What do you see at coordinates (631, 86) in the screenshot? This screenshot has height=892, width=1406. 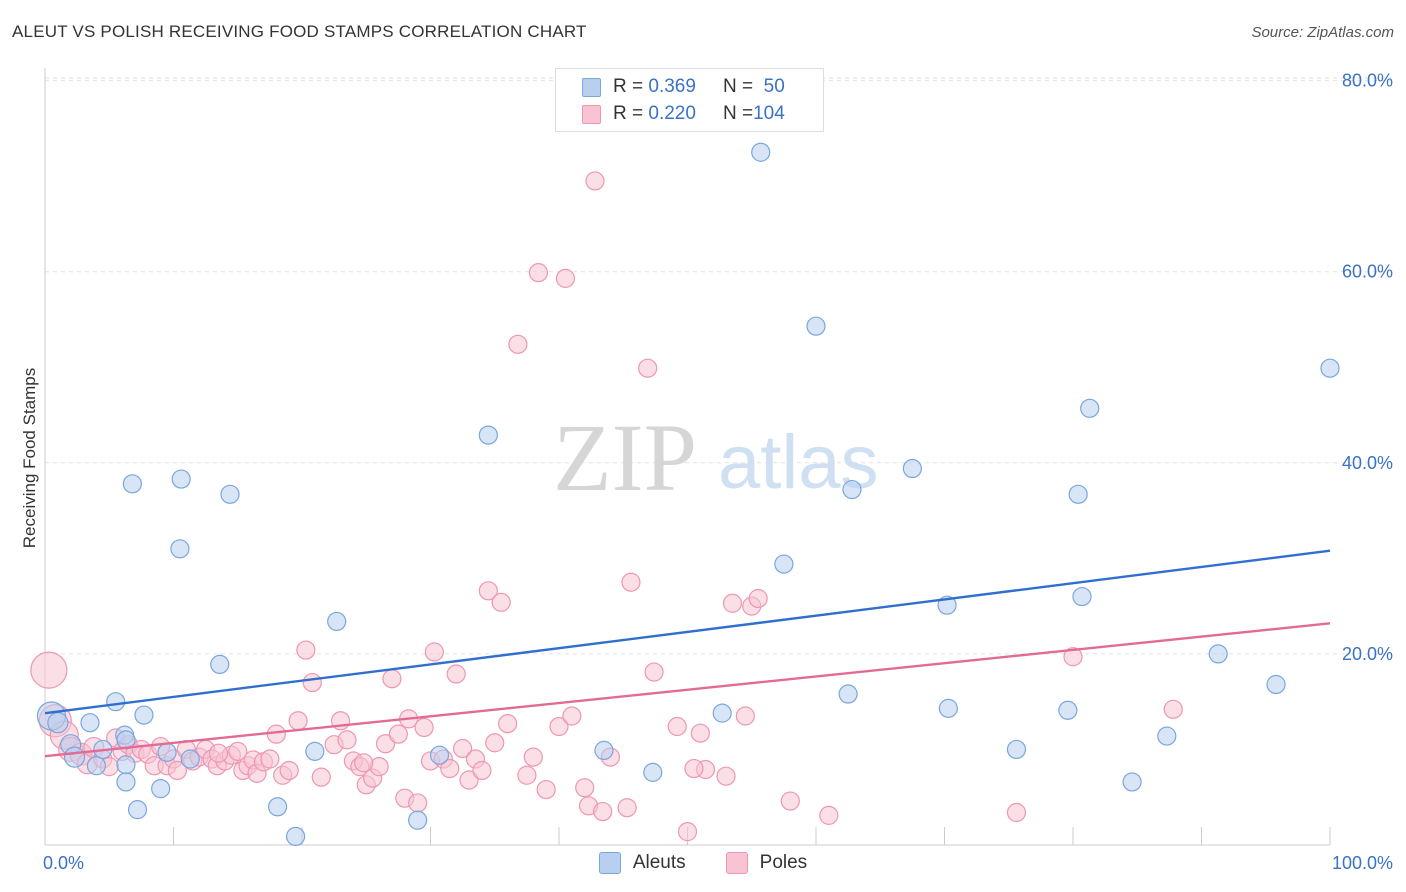 I see `aleut-r-label: R =` at bounding box center [631, 86].